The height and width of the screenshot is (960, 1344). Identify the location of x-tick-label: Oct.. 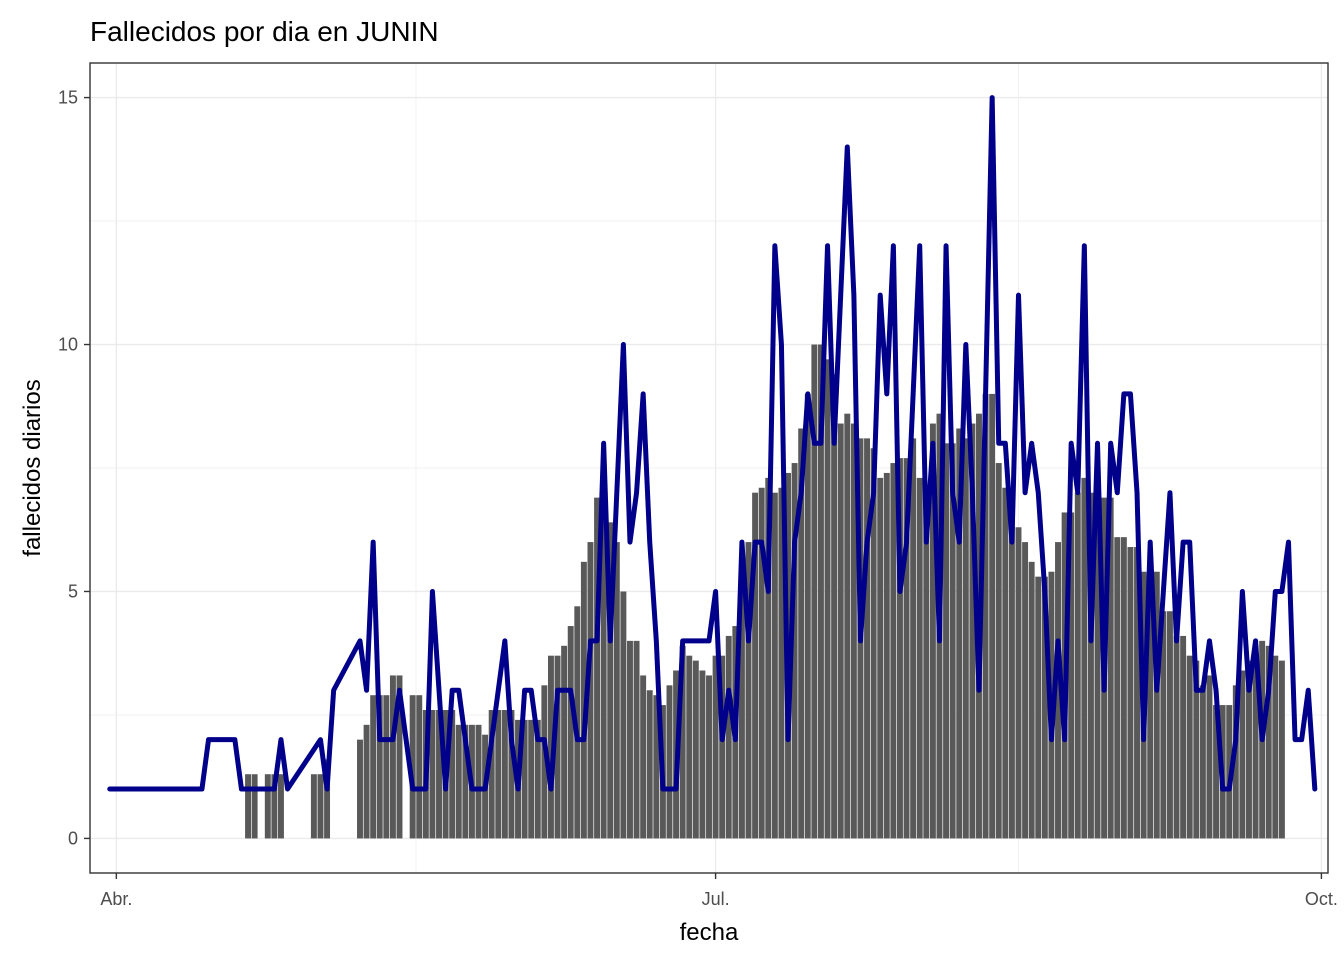
(1321, 899).